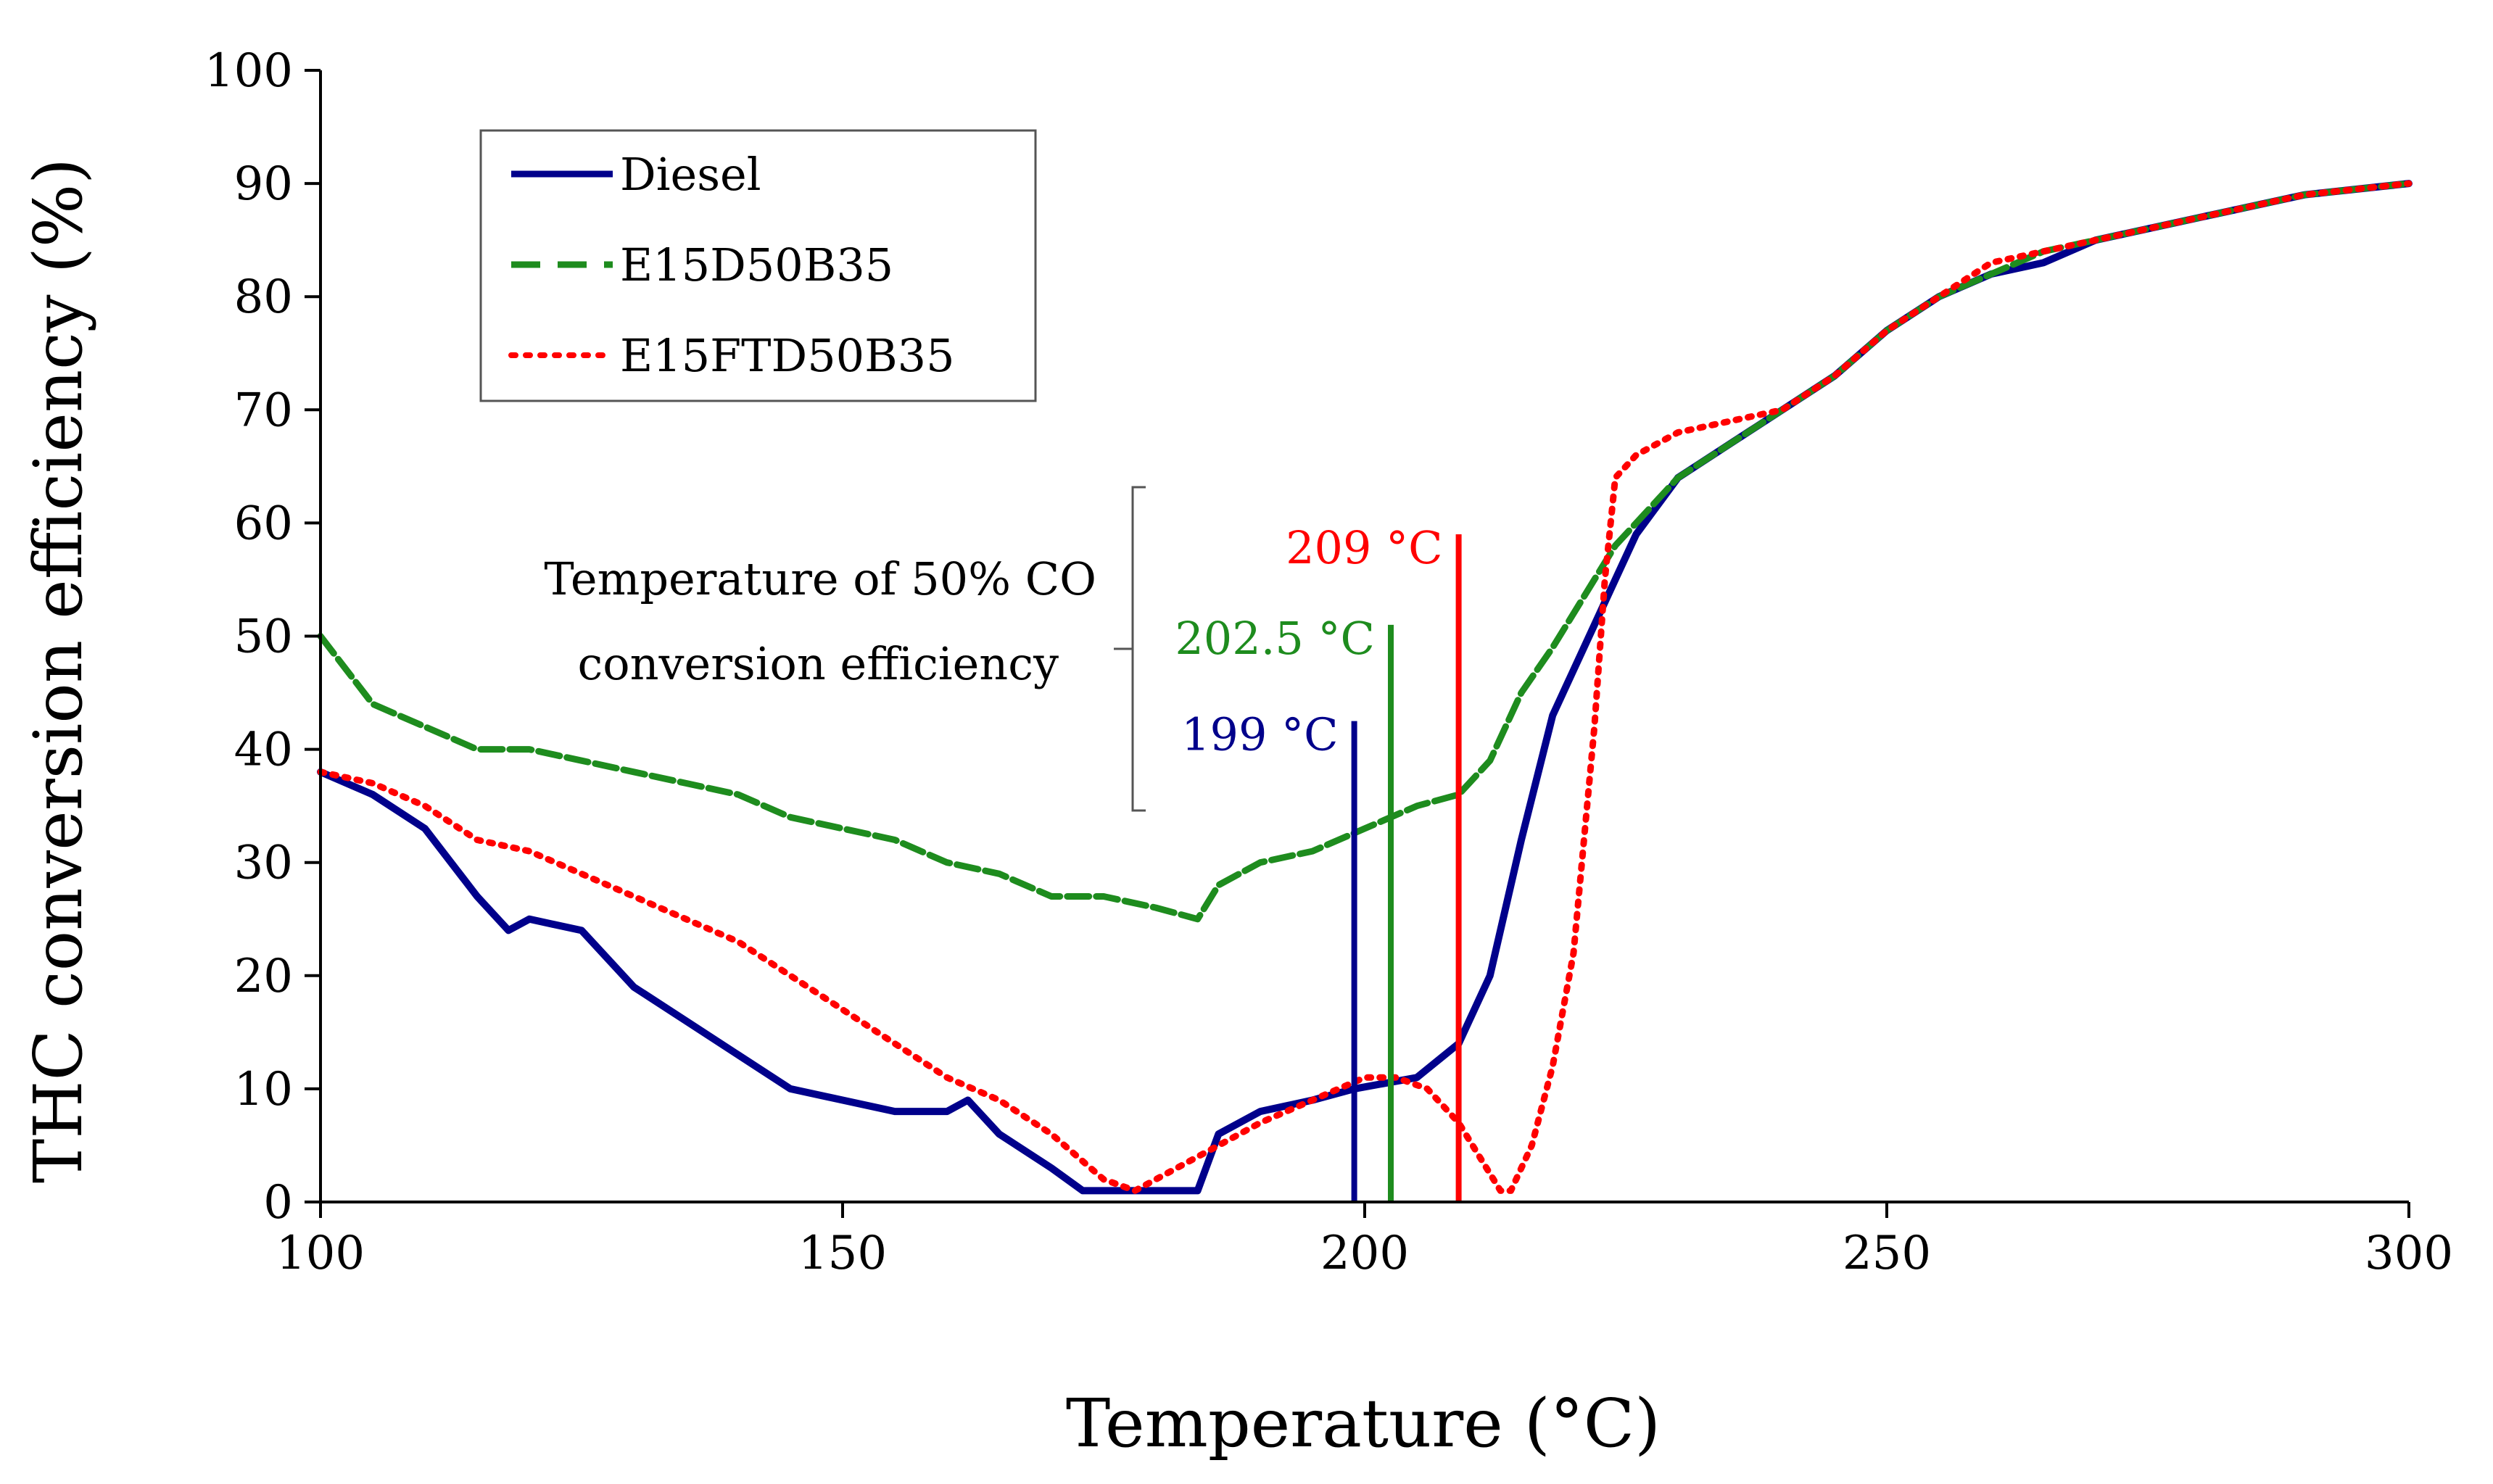  What do you see at coordinates (1364, 1253) in the screenshot?
I see `x-tick-label: 200` at bounding box center [1364, 1253].